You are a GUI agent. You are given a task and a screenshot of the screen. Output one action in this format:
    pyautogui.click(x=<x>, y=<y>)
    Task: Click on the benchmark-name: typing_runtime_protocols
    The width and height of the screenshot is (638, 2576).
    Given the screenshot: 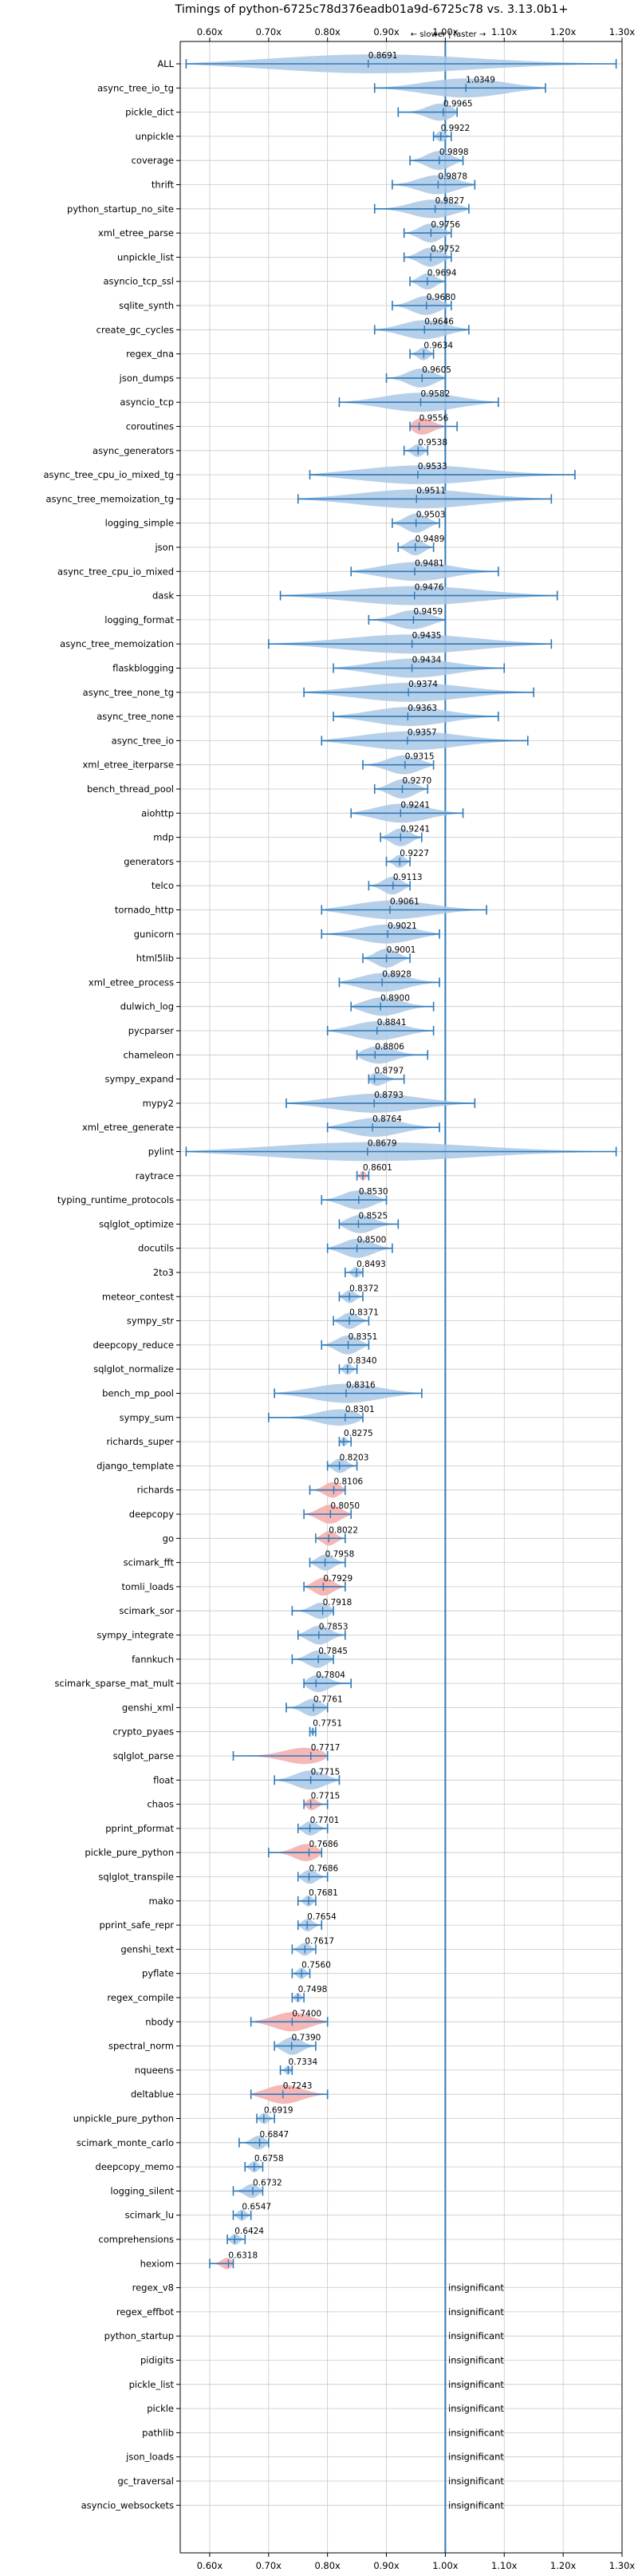 What is the action you would take?
    pyautogui.click(x=116, y=1199)
    